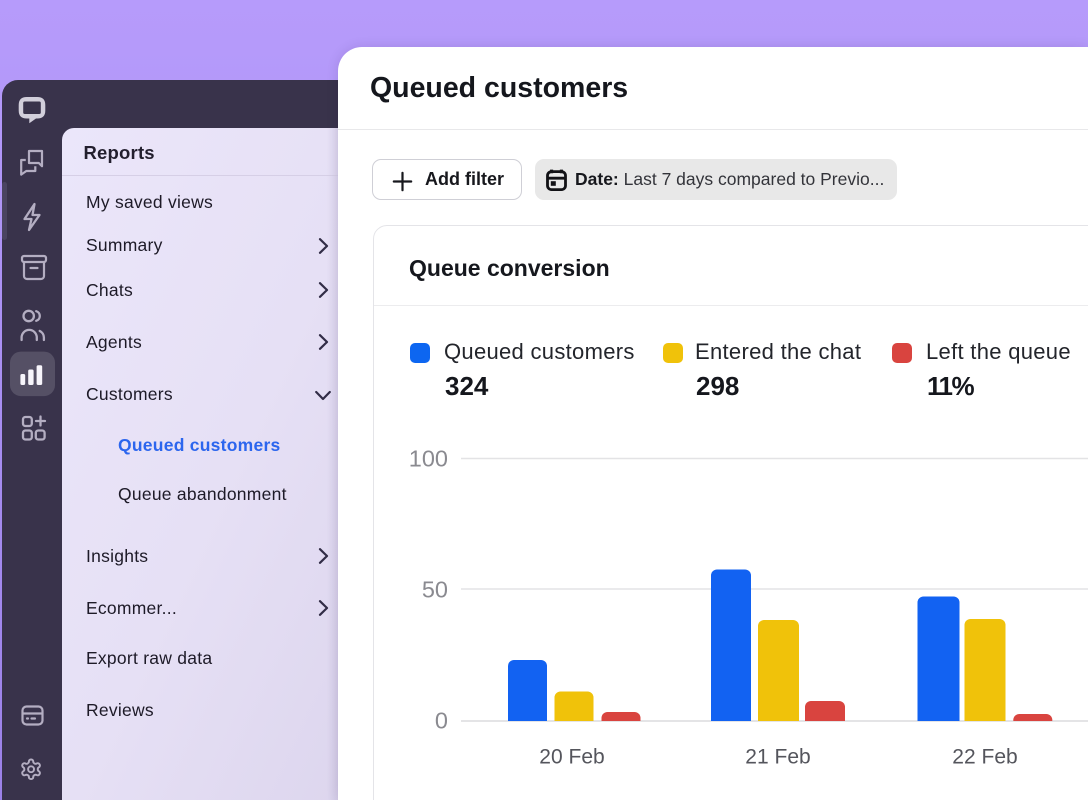 This screenshot has height=800, width=1088. I want to click on svg-text: 22 Feb, so click(984, 756).